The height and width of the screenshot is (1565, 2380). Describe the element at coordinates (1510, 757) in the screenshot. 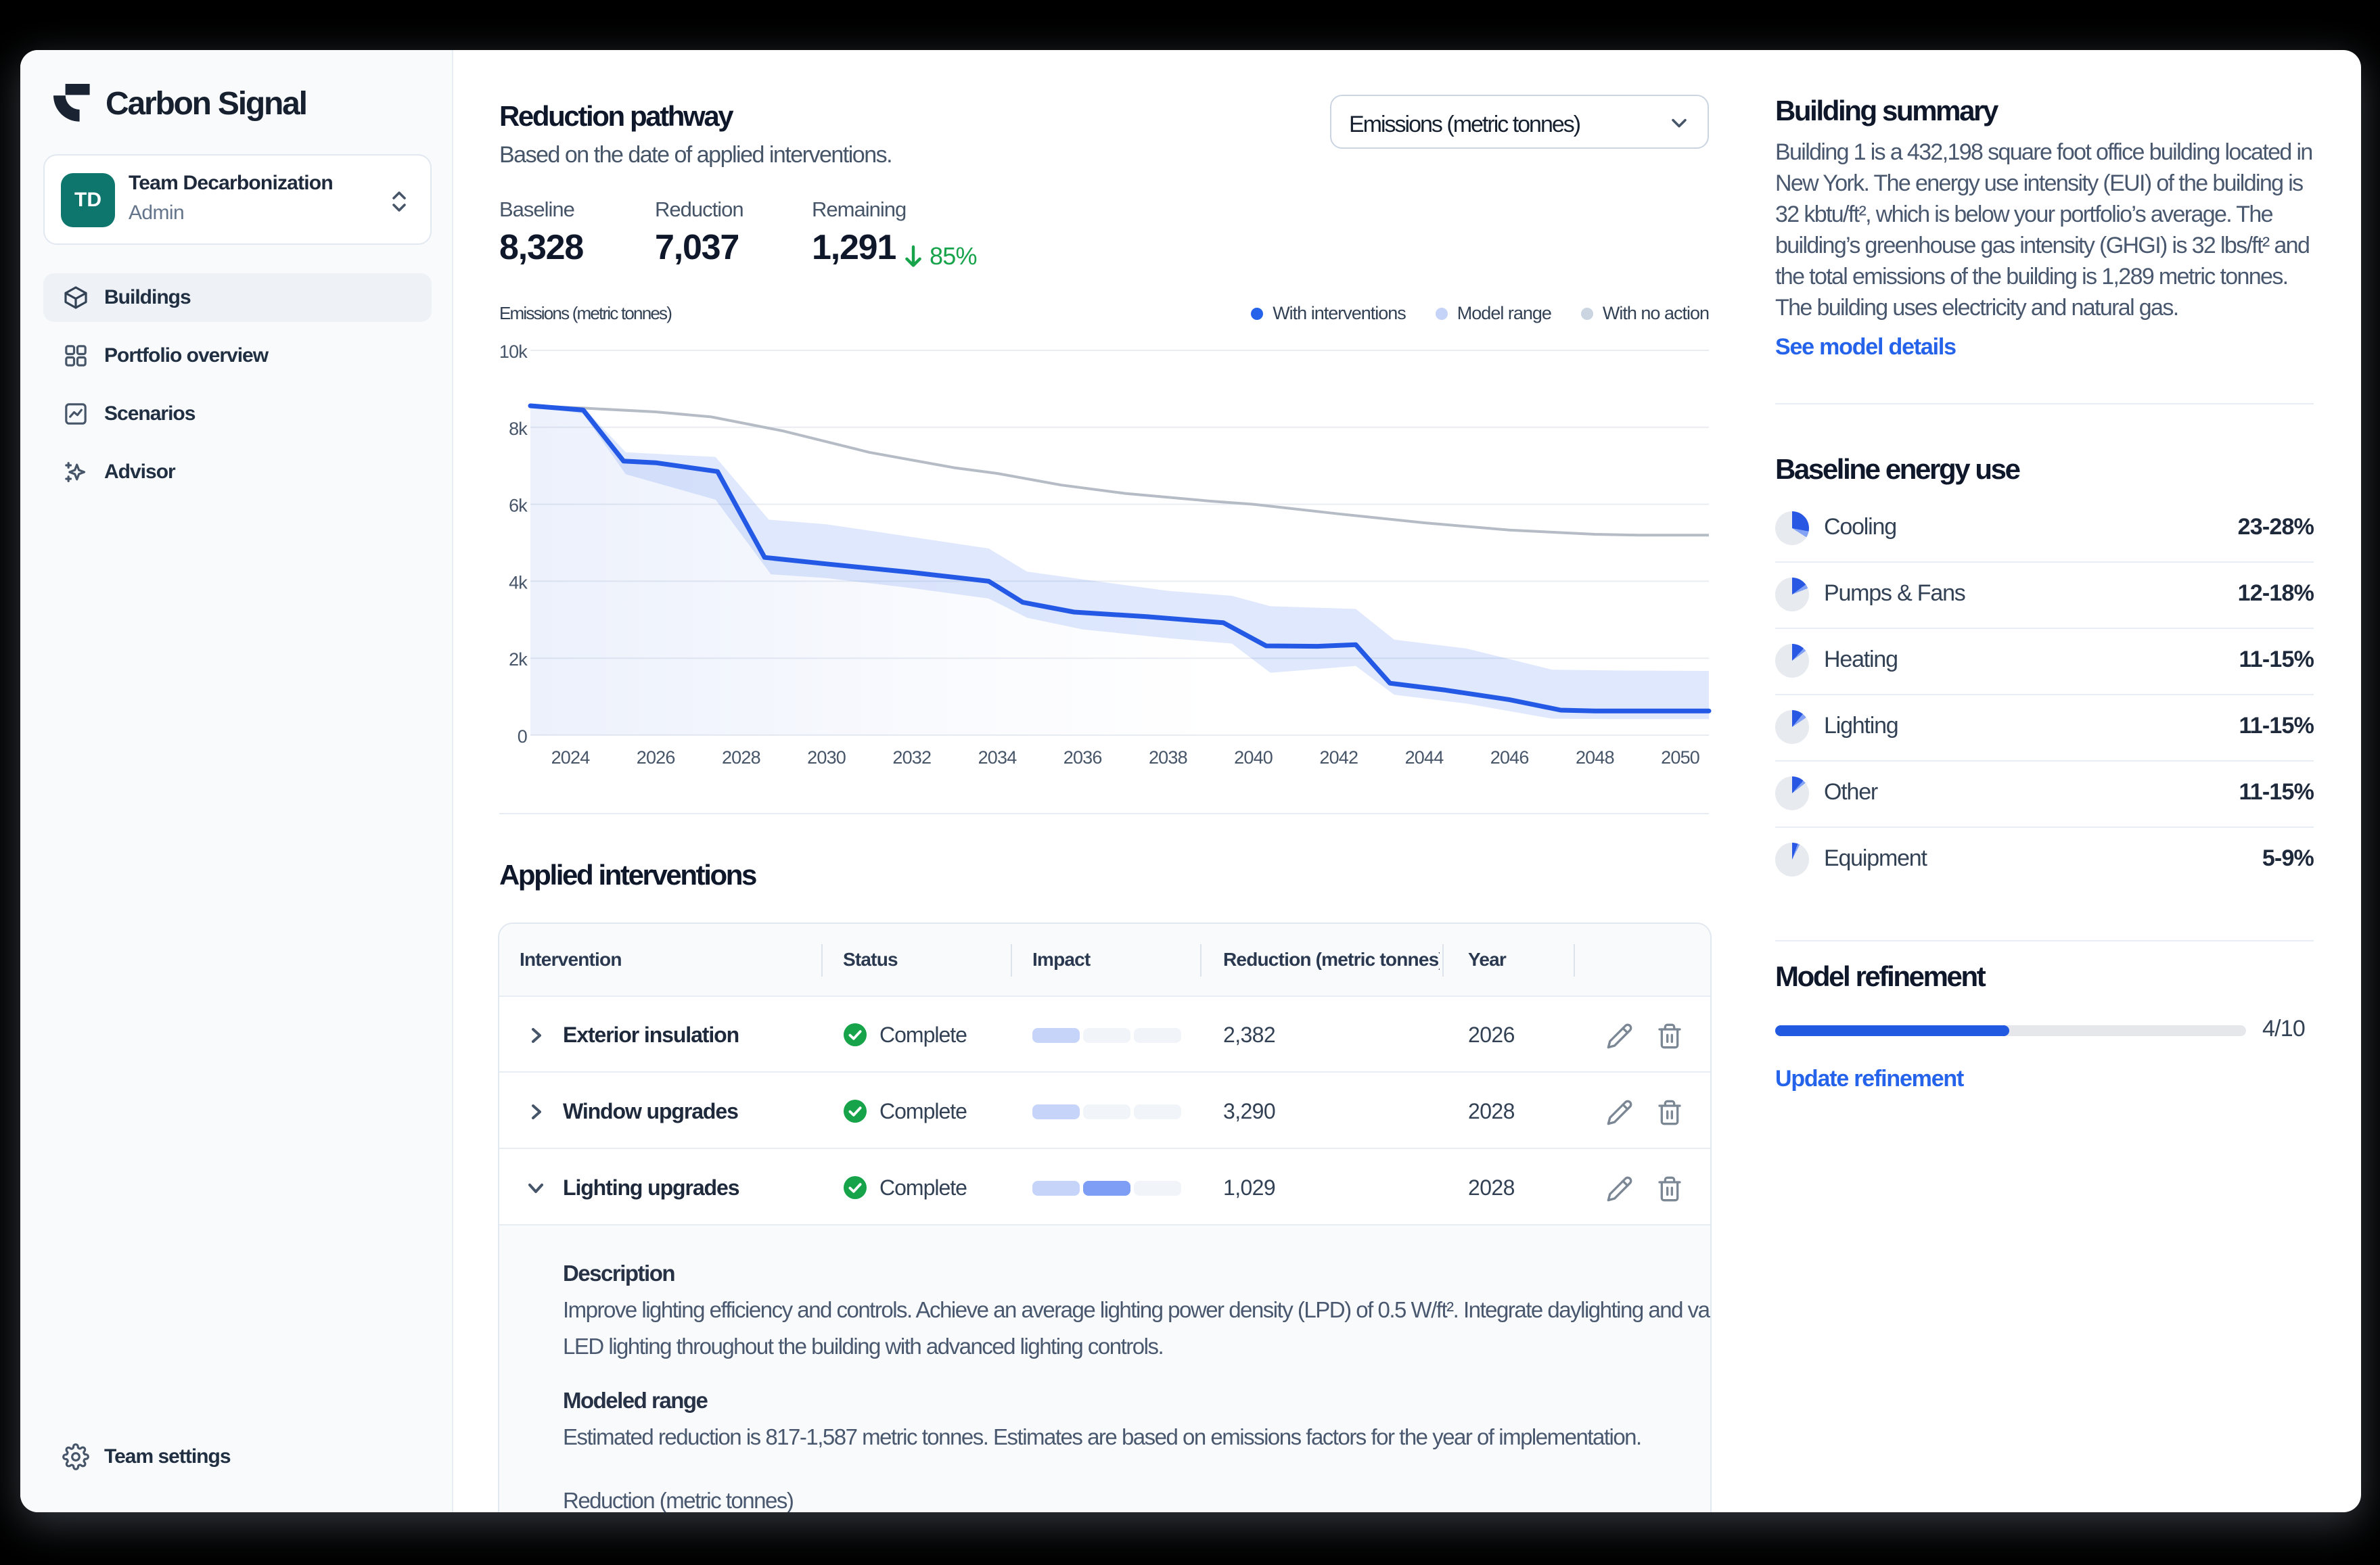

I see `svg-text: 2046` at that location.